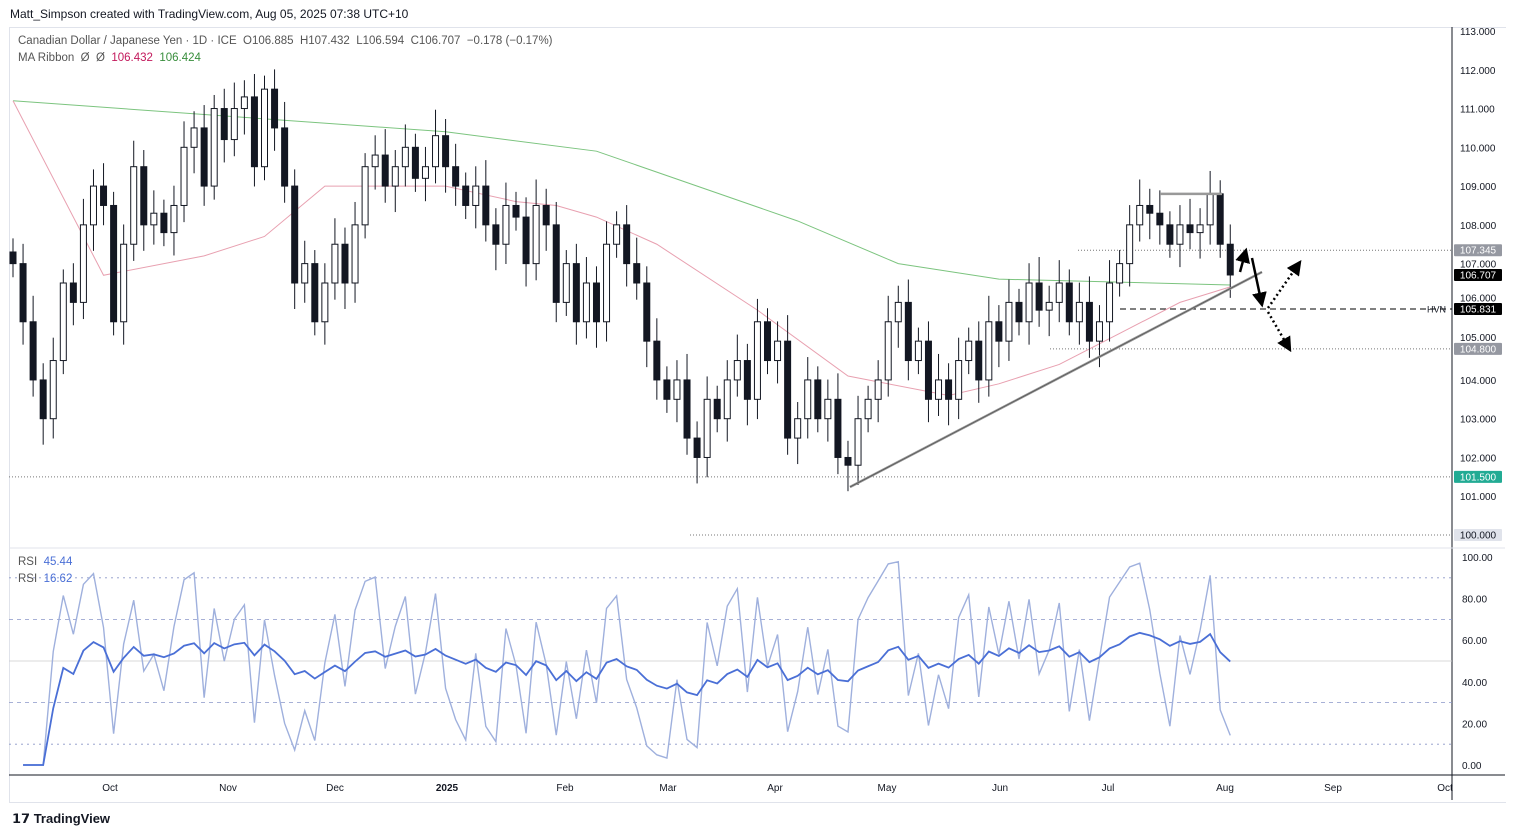  What do you see at coordinates (1474, 600) in the screenshot?
I see `rsi-tick-label: 80.00` at bounding box center [1474, 600].